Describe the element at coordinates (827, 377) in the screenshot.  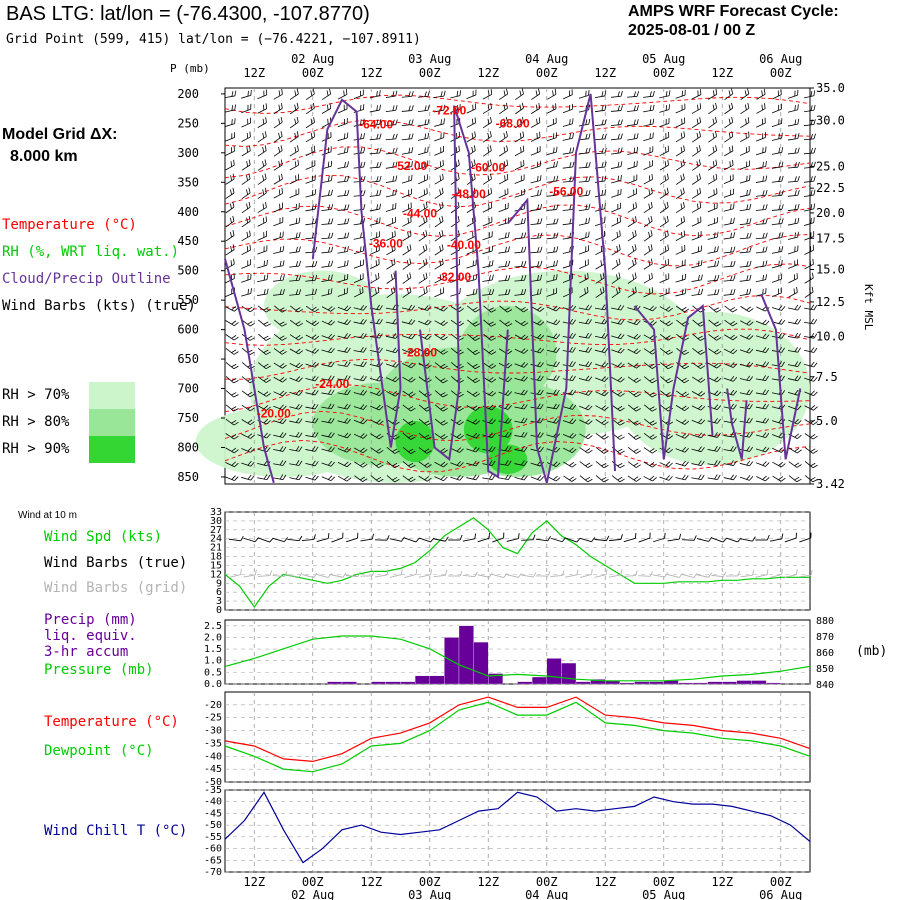
I see `height-tick-label: 7.5` at that location.